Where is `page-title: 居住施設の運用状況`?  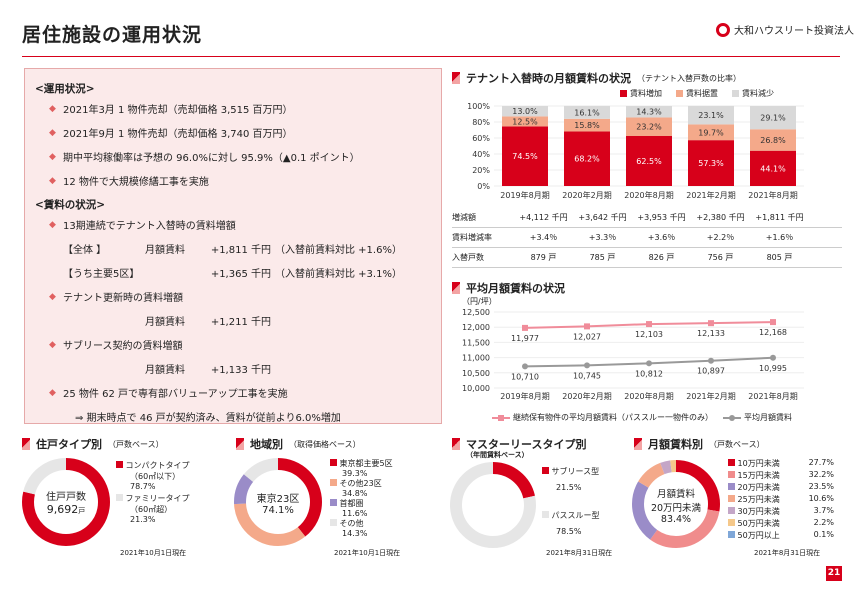 page-title: 居住施設の運用状況 is located at coordinates (112, 35).